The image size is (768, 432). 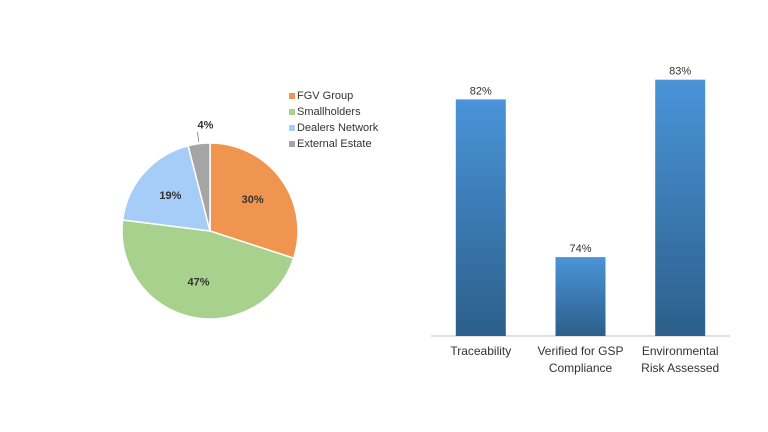 What do you see at coordinates (680, 351) in the screenshot?
I see `category-label-environmental-risk-assessed-line-1: Environmental` at bounding box center [680, 351].